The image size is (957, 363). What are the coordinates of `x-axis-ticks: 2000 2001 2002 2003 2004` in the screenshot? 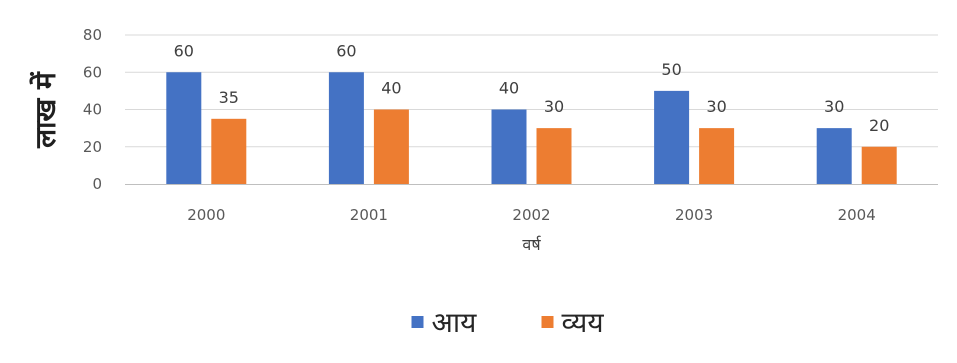 It's located at (531, 215).